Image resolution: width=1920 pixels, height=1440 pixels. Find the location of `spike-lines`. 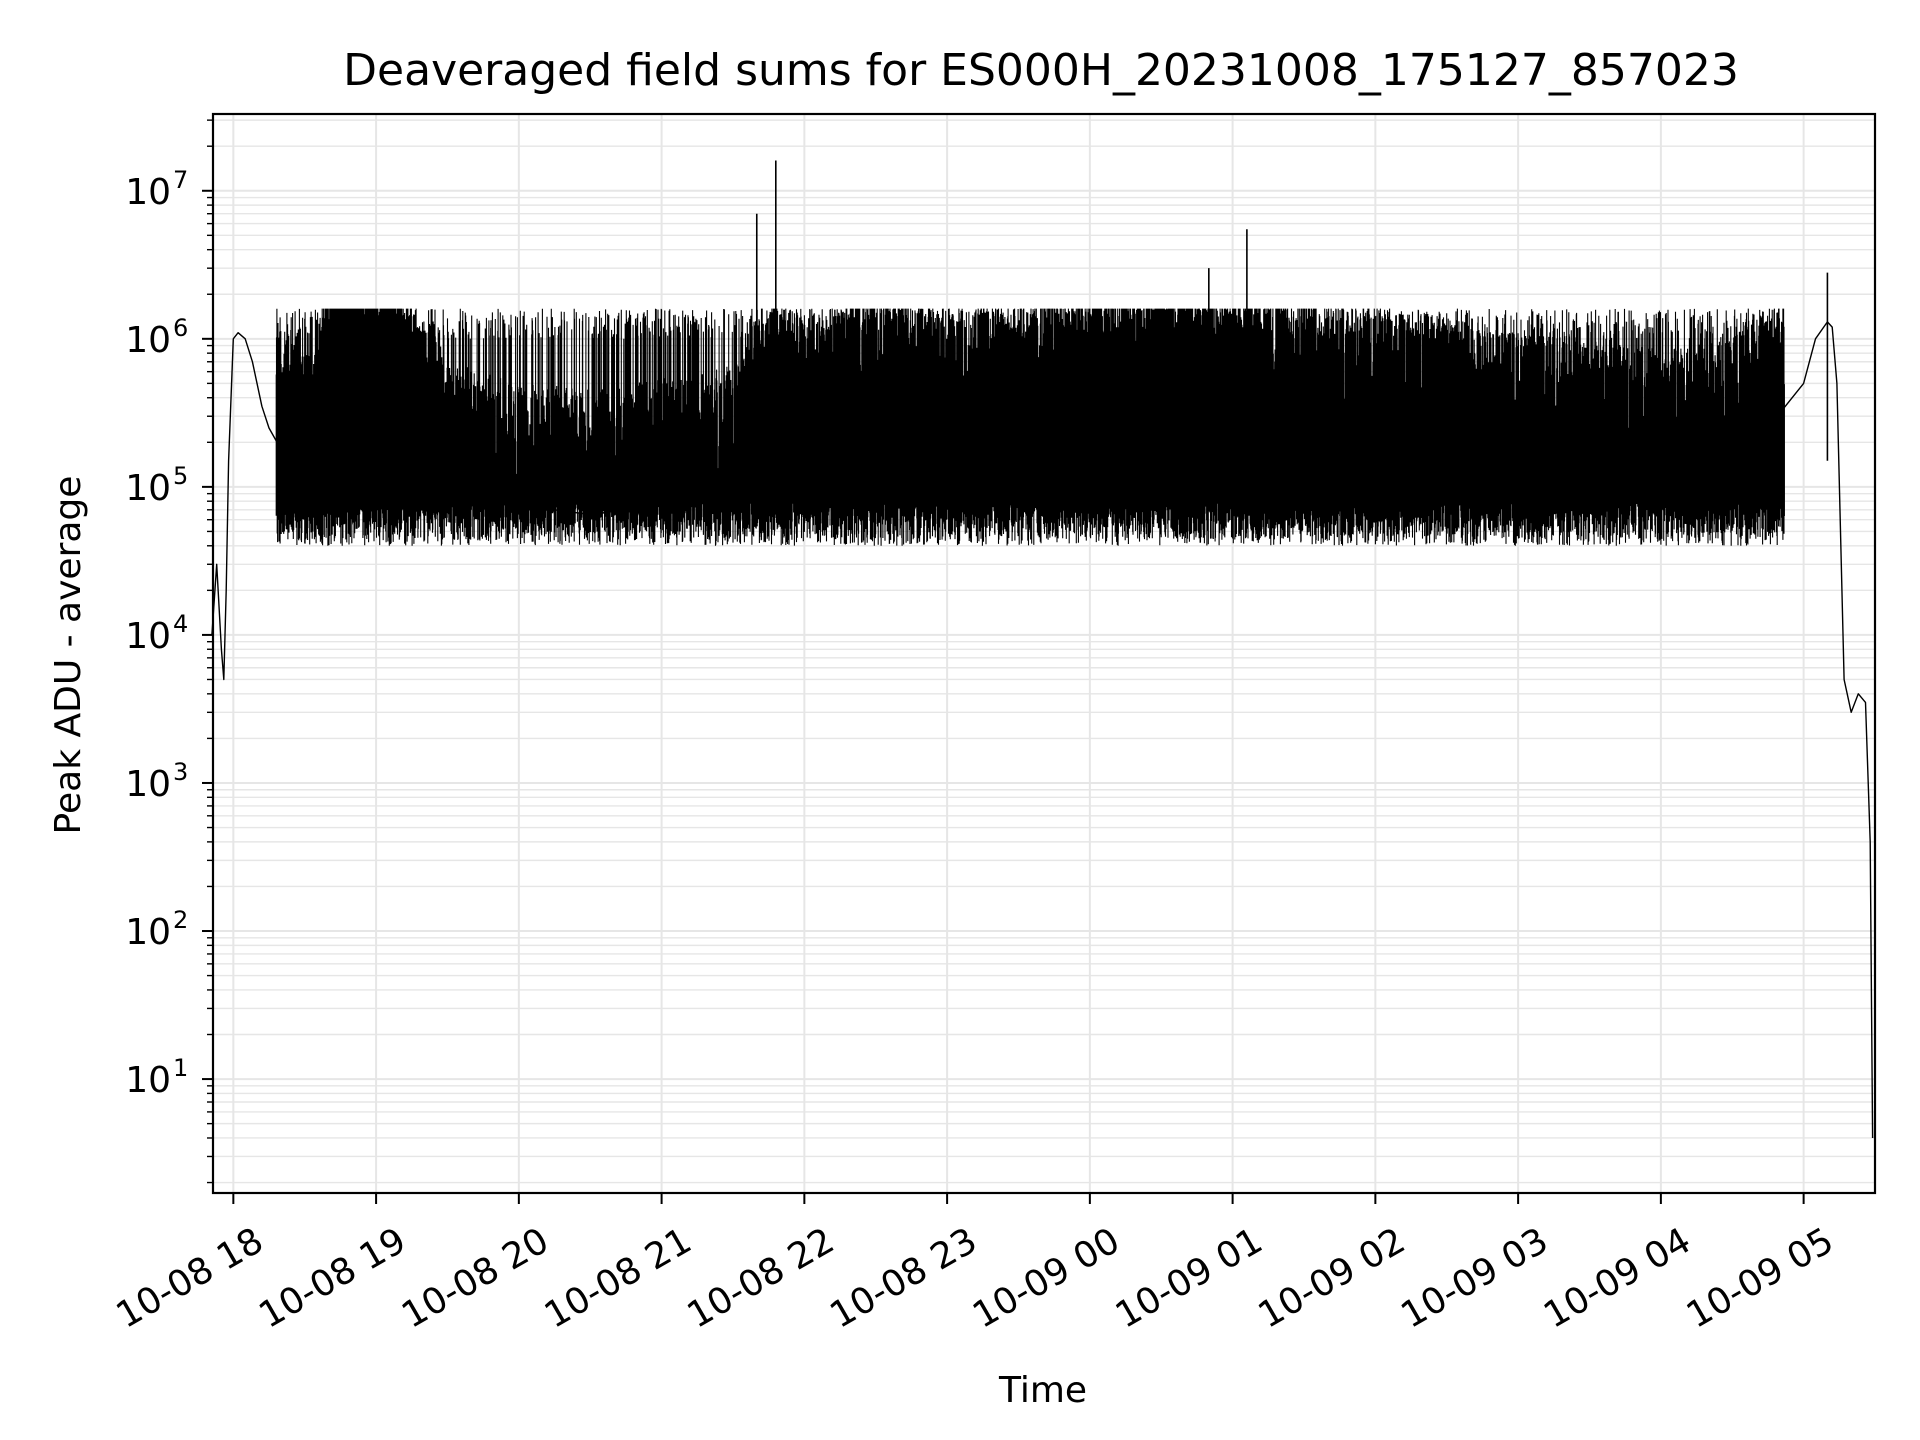

spike-lines is located at coordinates (1292, 310).